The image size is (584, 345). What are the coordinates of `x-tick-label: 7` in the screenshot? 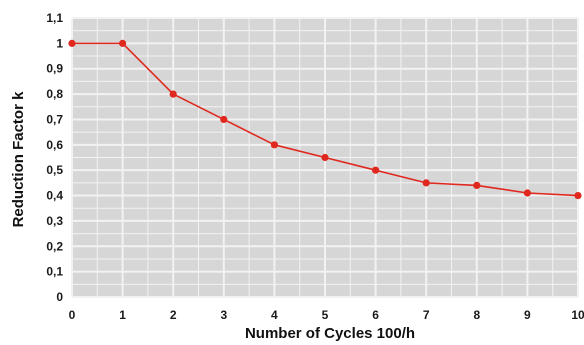 It's located at (426, 315).